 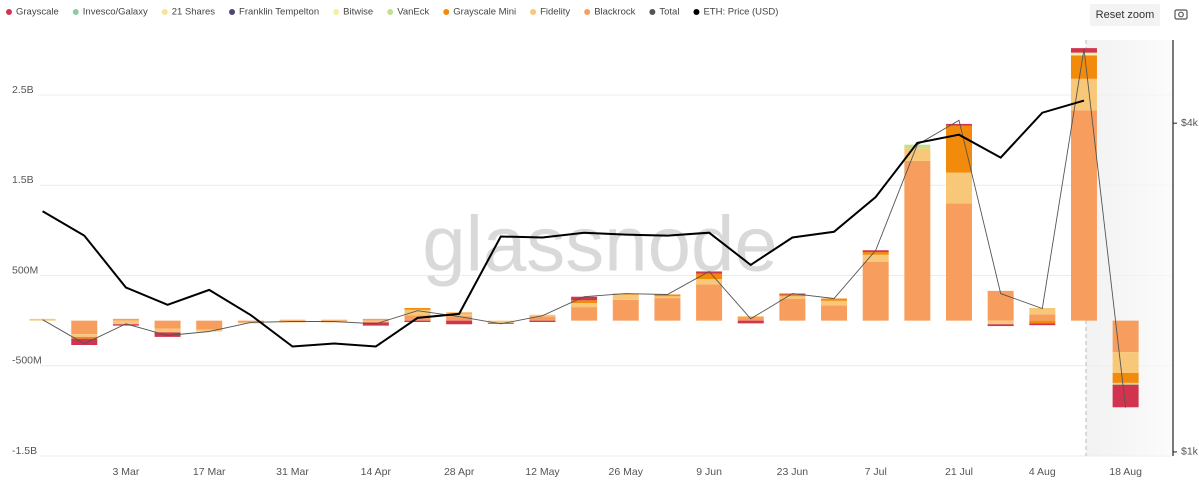 I want to click on x-tick-label: 17 Mar, so click(x=209, y=472).